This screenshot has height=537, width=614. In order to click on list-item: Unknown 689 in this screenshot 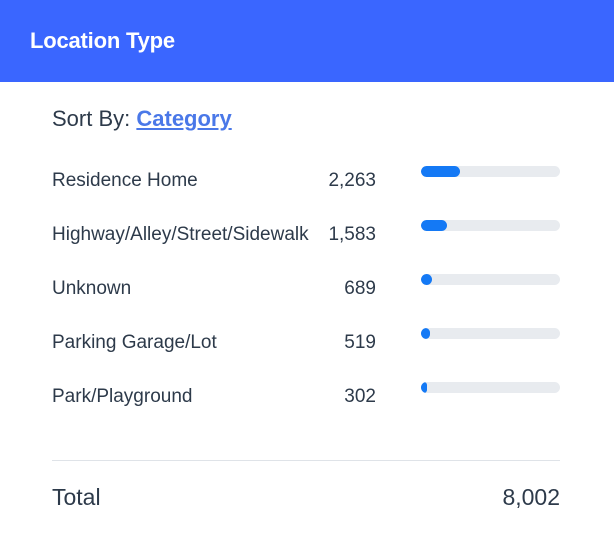, I will do `click(306, 295)`.